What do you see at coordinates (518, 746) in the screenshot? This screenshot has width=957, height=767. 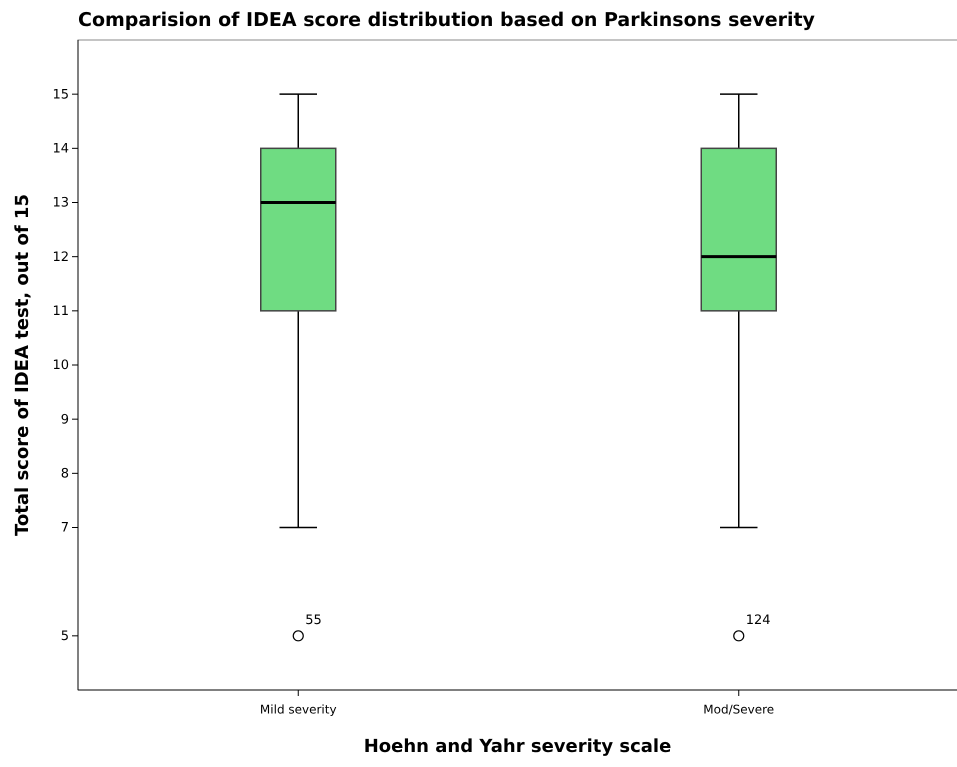 I see `x-axis-title: Hoehn and Yahr severity scale` at bounding box center [518, 746].